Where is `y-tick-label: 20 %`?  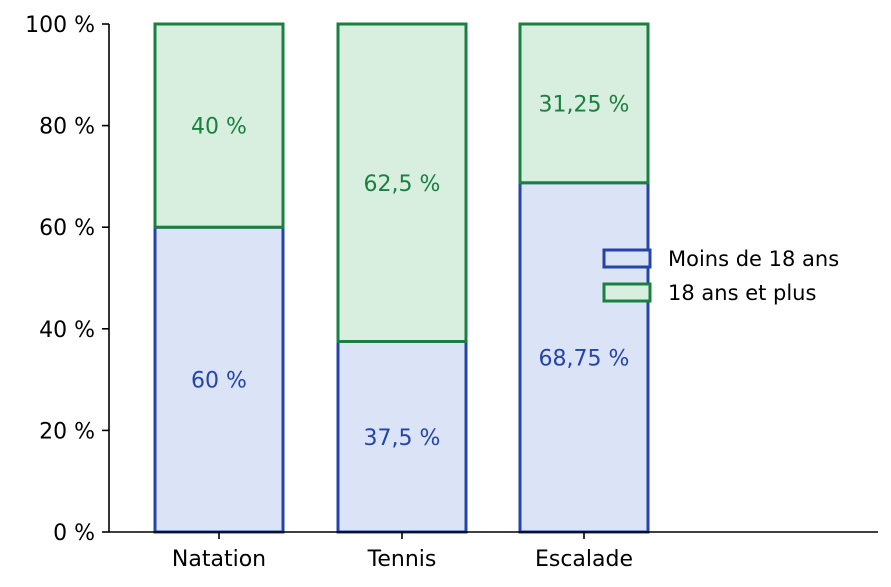
y-tick-label: 20 % is located at coordinates (67, 431).